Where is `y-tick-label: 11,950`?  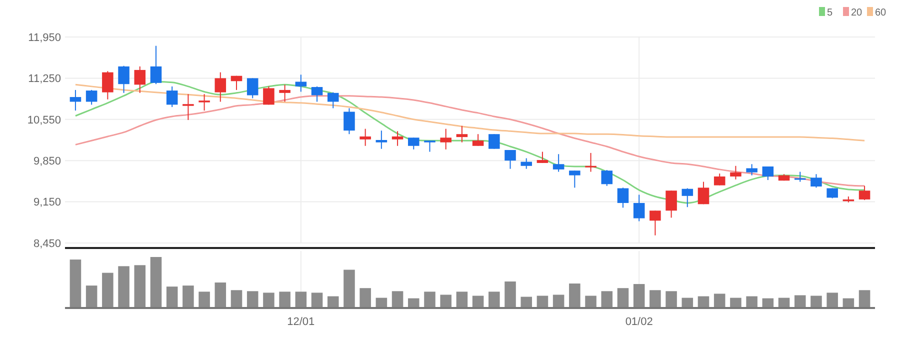 y-tick-label: 11,950 is located at coordinates (44, 38).